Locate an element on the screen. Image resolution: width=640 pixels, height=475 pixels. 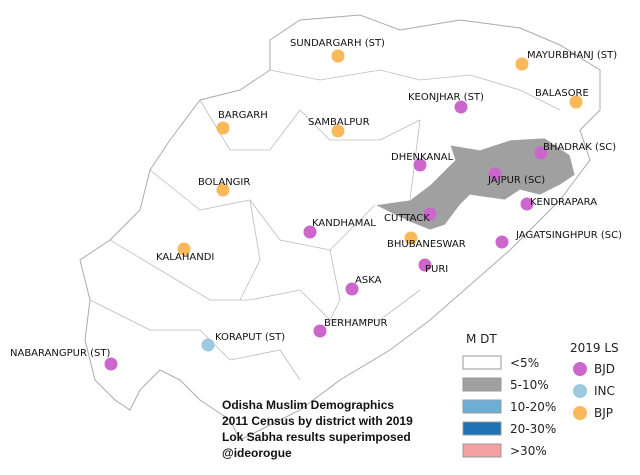
constituency-label: KENDRAPARA is located at coordinates (563, 202).